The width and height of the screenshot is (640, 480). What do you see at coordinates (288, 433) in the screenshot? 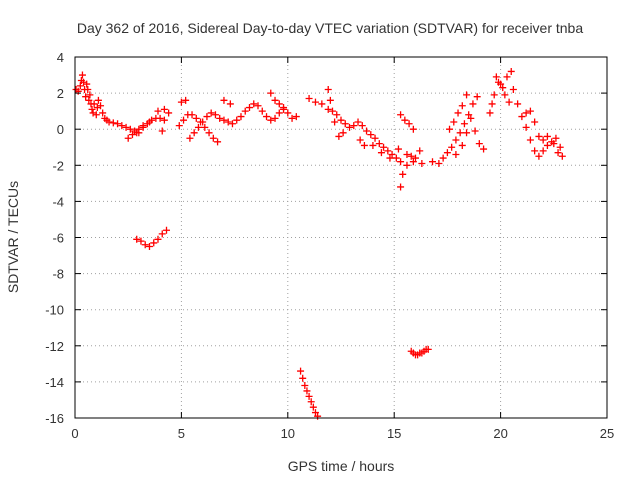
I see `x-tick-label: 10` at bounding box center [288, 433].